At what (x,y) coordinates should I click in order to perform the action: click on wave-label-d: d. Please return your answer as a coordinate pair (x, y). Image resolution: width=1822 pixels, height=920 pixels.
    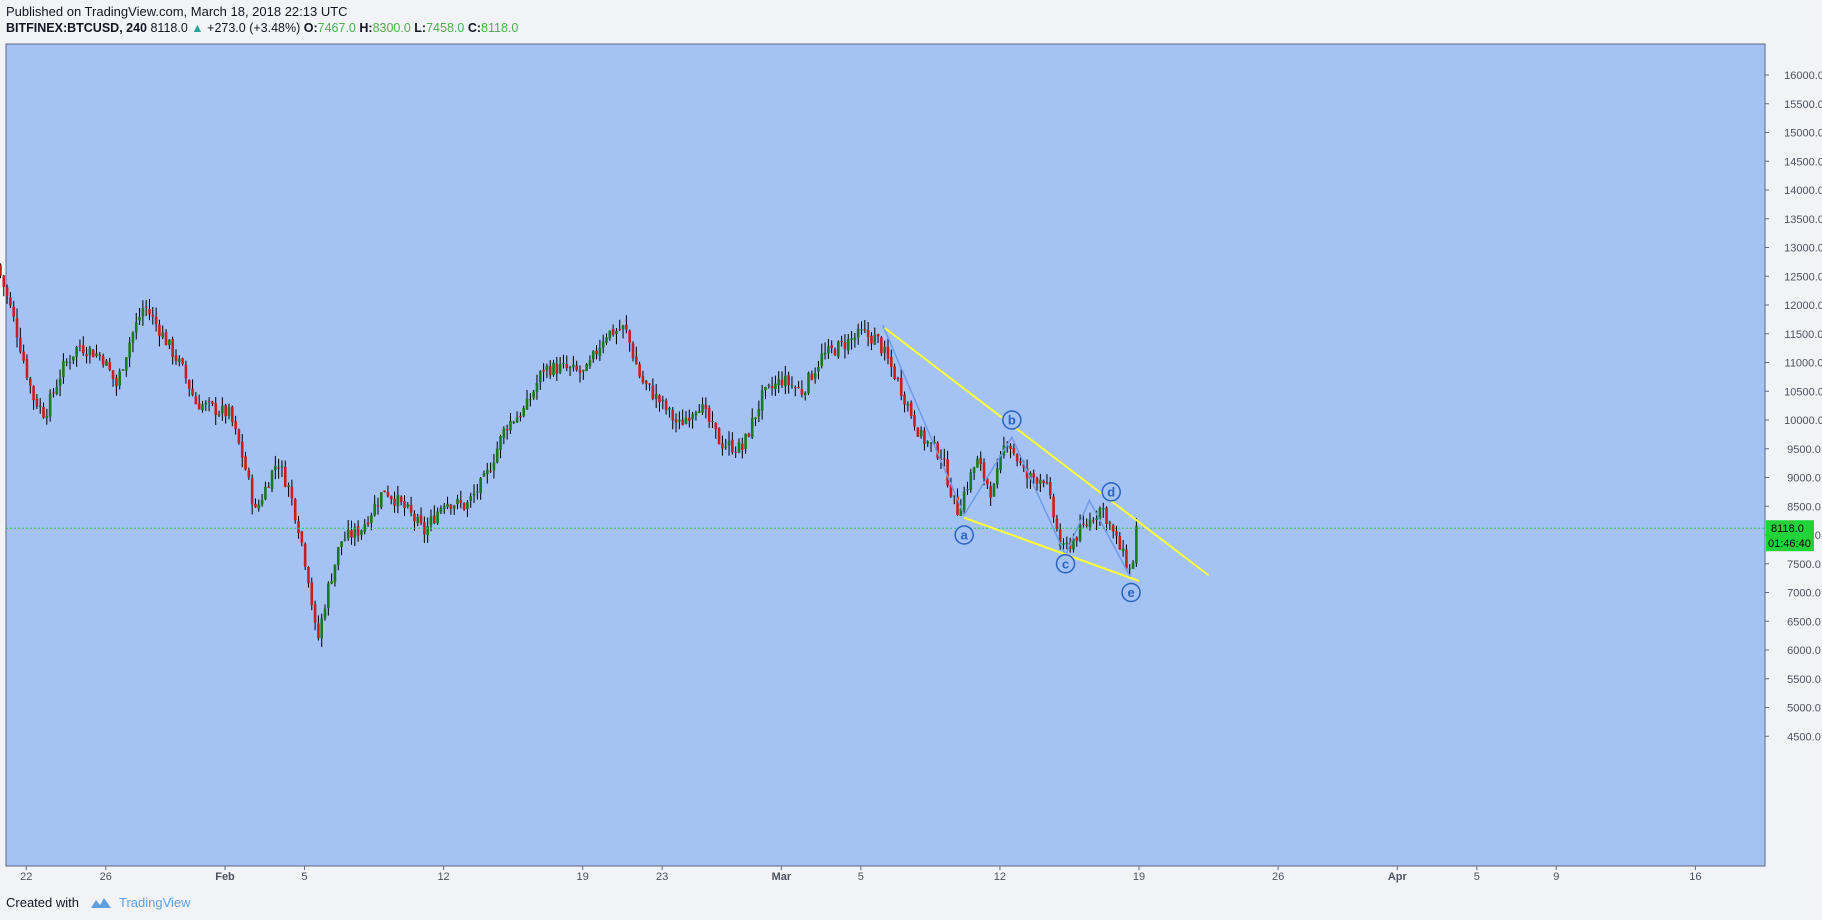
    Looking at the image, I should click on (1111, 492).